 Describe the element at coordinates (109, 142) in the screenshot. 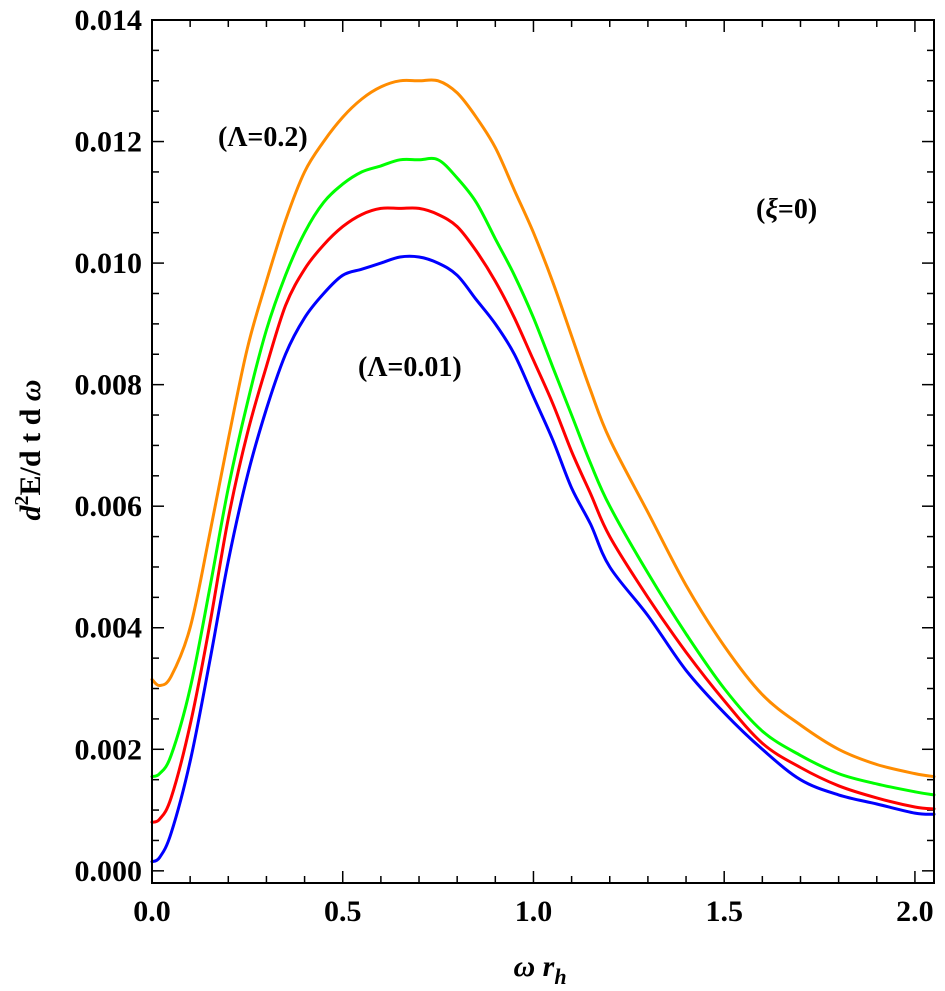

I see `y-tick-label: 0.012` at that location.